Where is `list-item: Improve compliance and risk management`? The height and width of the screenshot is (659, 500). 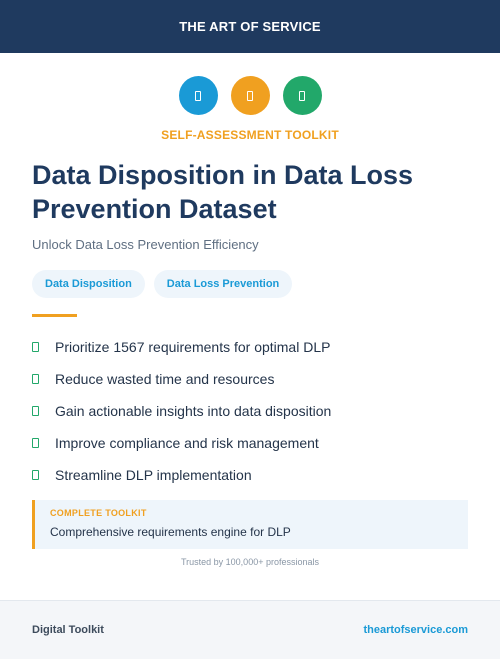 list-item: Improve compliance and risk management is located at coordinates (252, 443).